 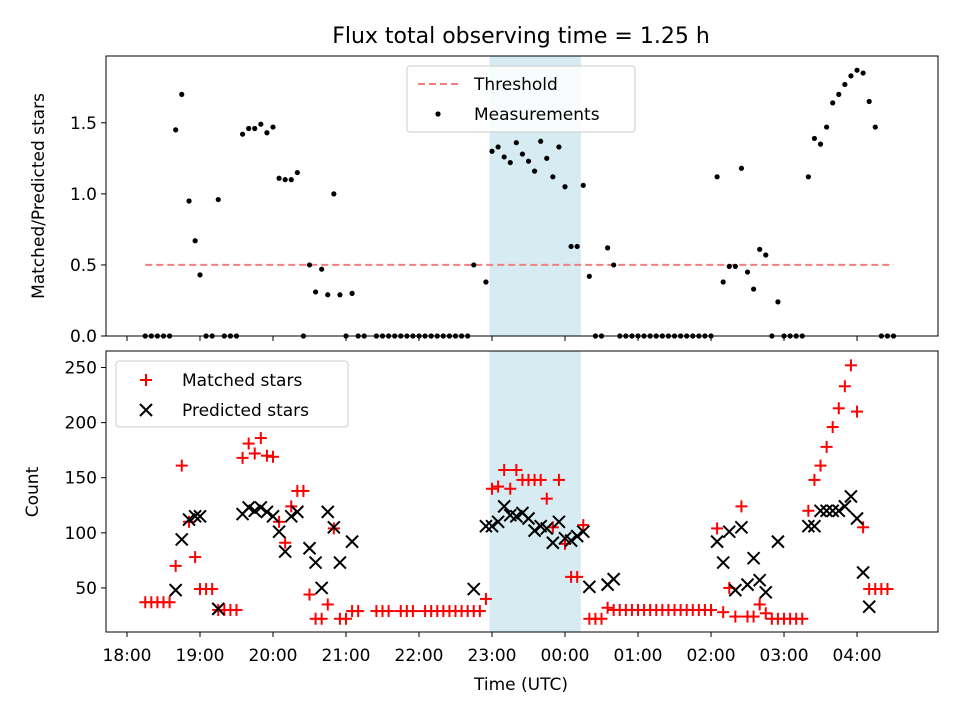 I want to click on legend-matched-label: Matched stars, so click(x=242, y=381).